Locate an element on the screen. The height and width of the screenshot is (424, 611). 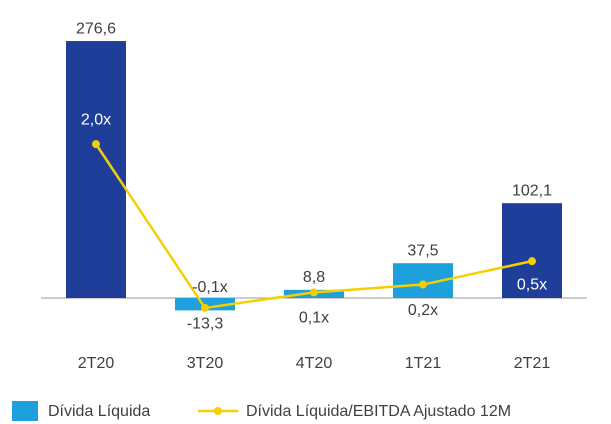
legend-label: Dívida Líquida/EBITDA Ajustado 12M is located at coordinates (378, 411).